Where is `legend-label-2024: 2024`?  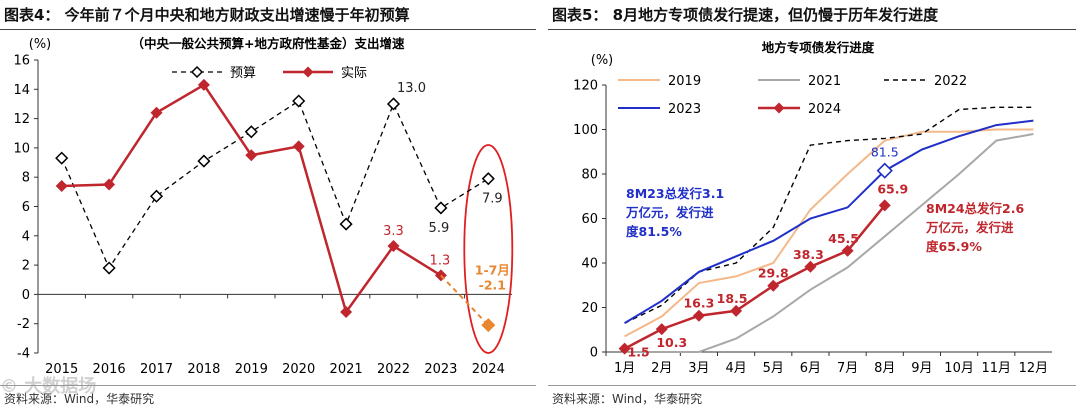 legend-label-2024: 2024 is located at coordinates (824, 109).